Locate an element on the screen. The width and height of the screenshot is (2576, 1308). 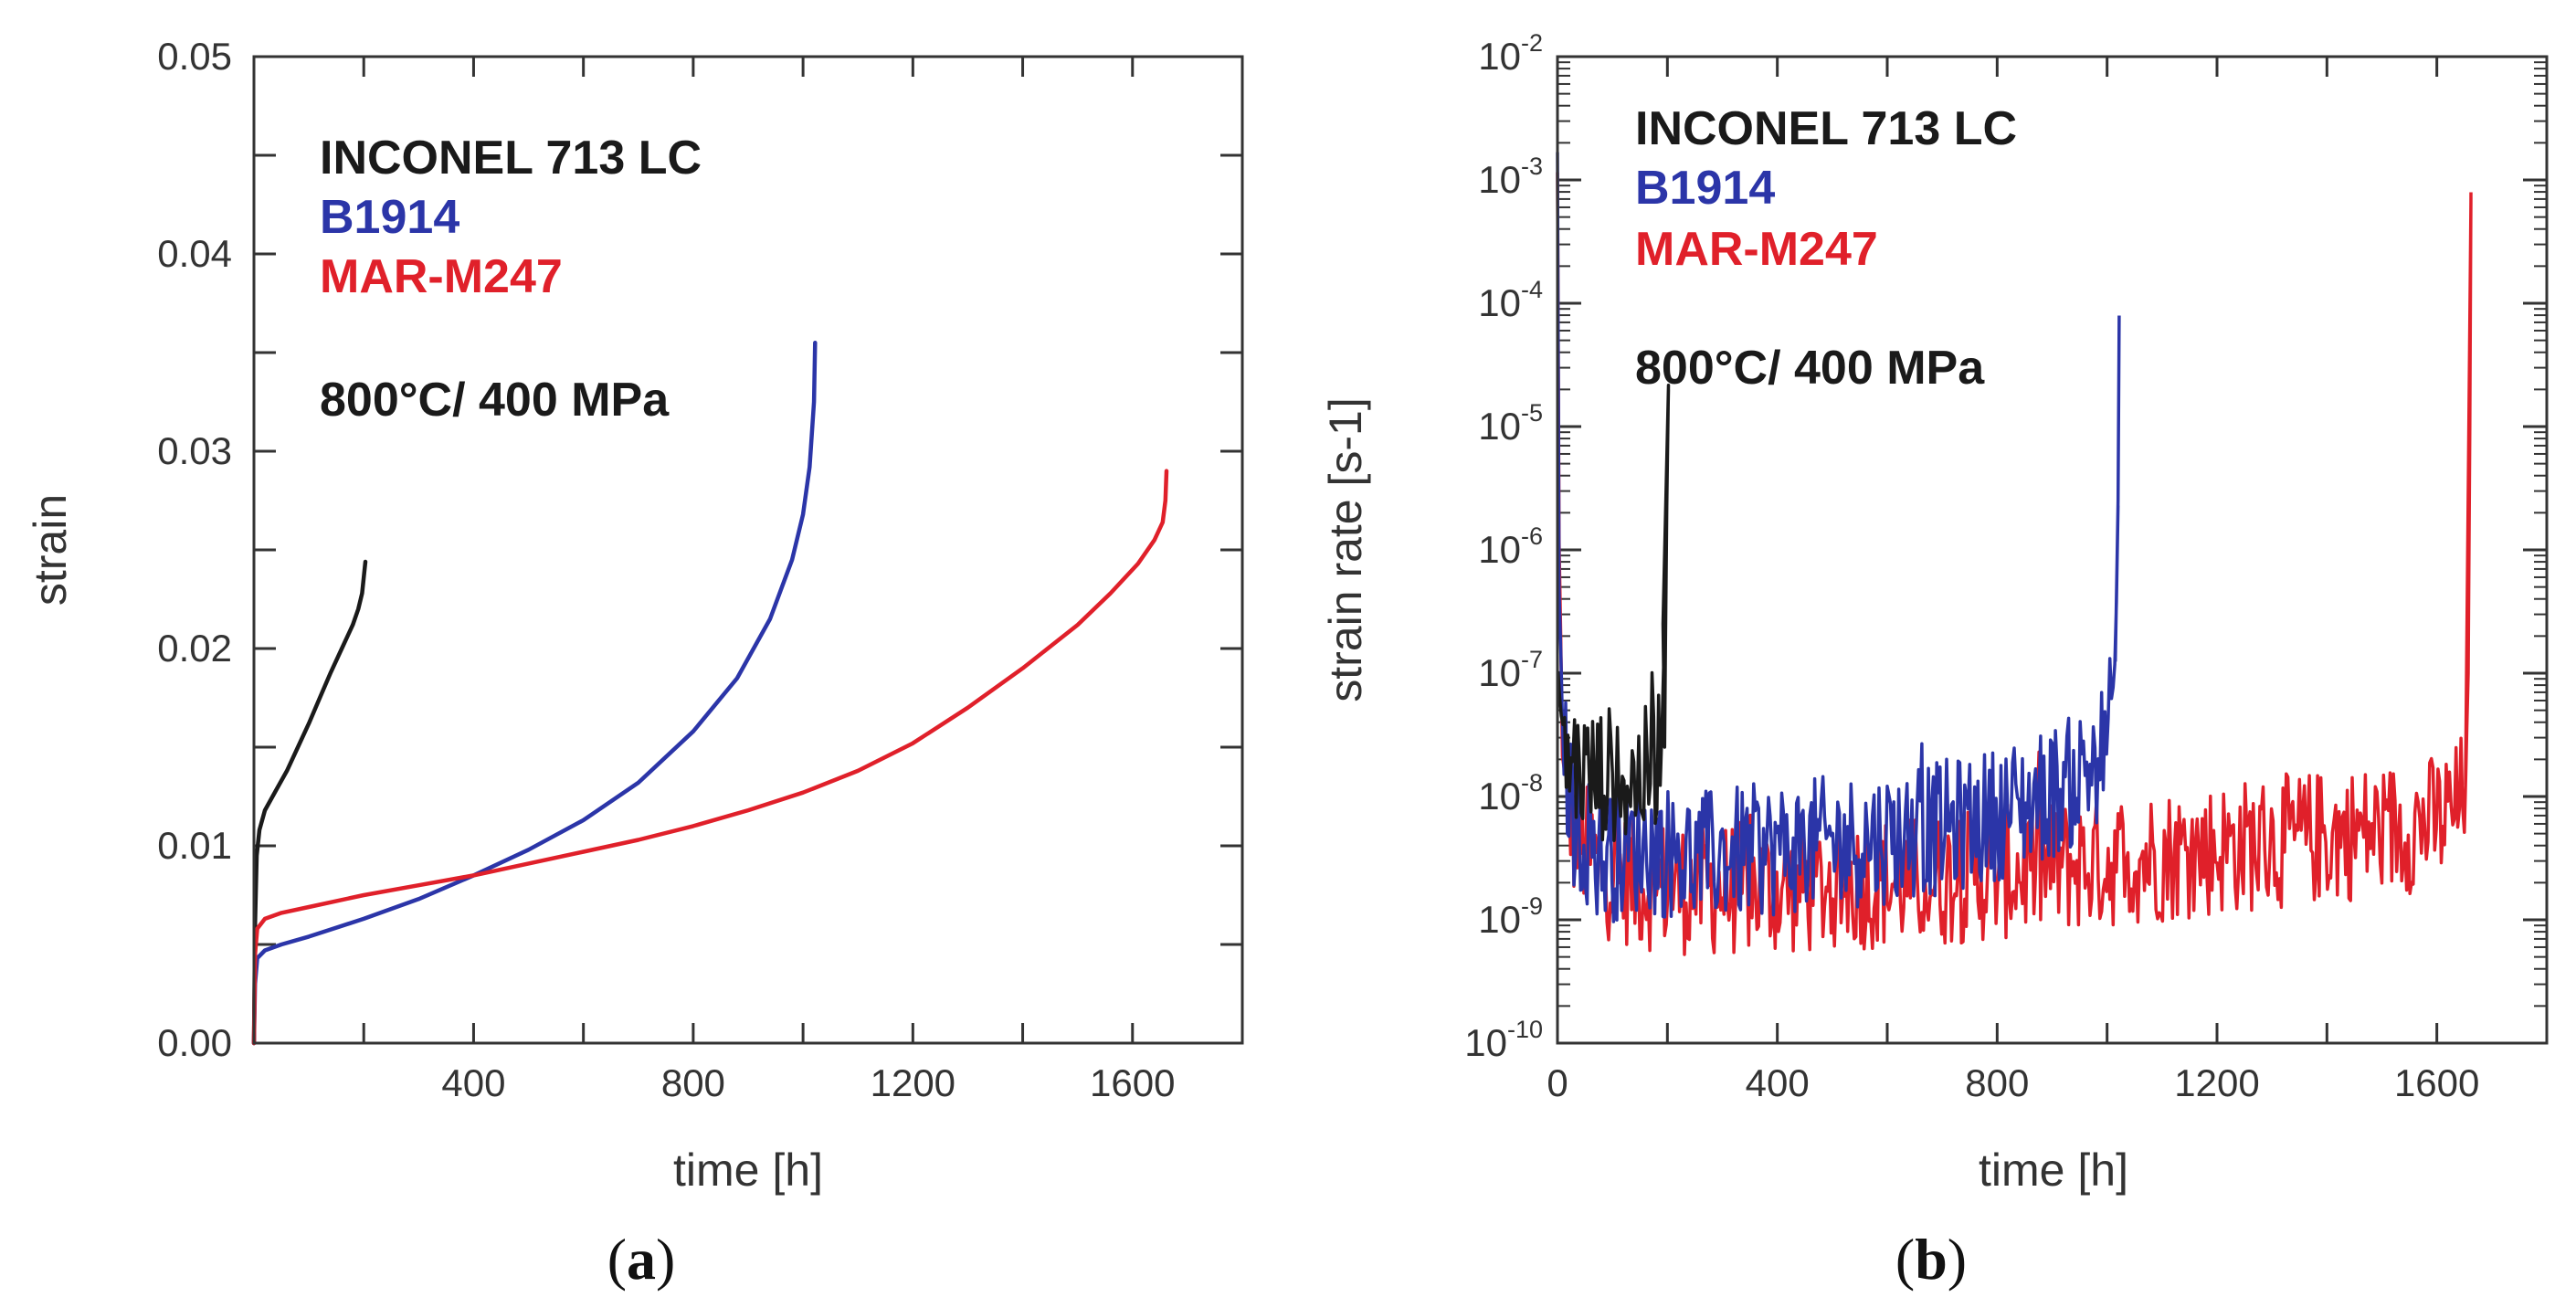
panel-b-label: (b) is located at coordinates (1931, 1259).